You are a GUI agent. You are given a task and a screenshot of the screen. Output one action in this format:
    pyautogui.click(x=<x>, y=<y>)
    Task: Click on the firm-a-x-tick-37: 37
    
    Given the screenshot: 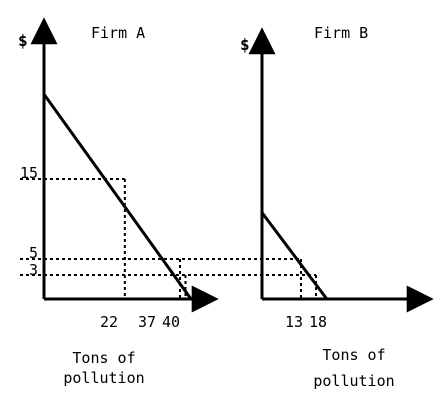 What is the action you would take?
    pyautogui.click(x=147, y=322)
    